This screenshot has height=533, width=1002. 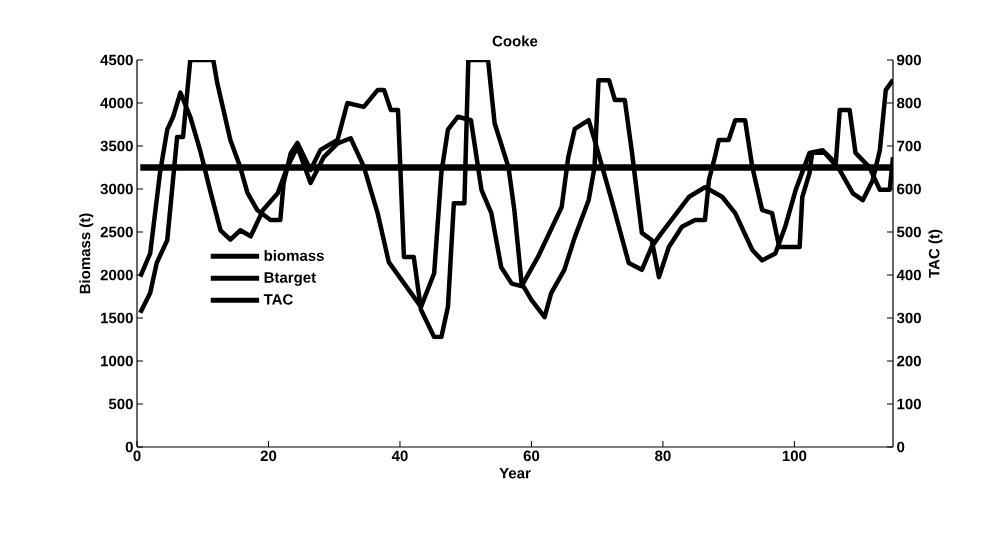 I want to click on y-tick-label: 500, so click(x=120, y=404).